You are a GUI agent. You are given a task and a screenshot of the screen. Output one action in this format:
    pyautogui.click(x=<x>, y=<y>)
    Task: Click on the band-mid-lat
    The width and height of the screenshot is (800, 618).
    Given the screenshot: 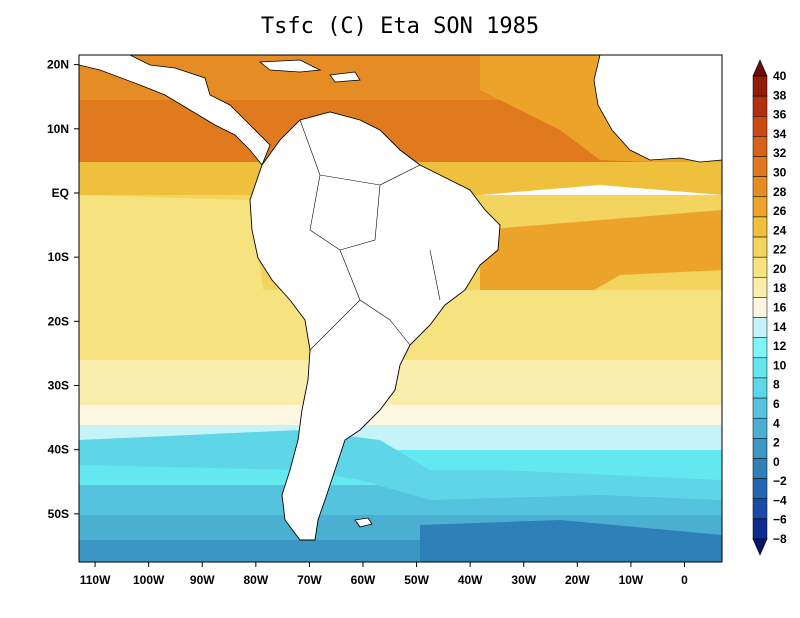 What is the action you would take?
    pyautogui.click(x=400, y=382)
    